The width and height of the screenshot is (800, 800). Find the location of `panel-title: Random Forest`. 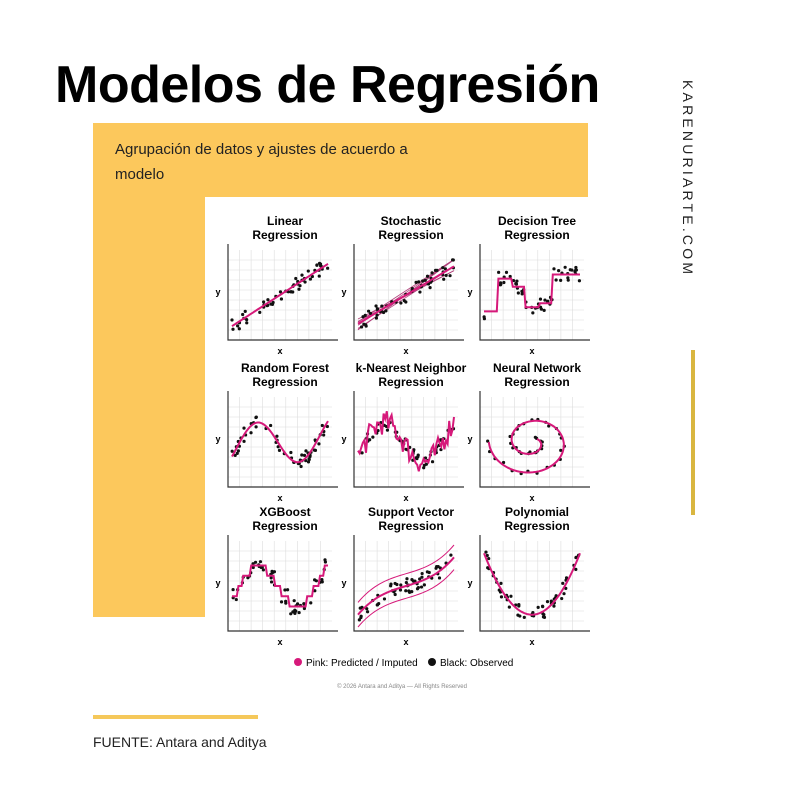

panel-title: Random Forest is located at coordinates (285, 368).